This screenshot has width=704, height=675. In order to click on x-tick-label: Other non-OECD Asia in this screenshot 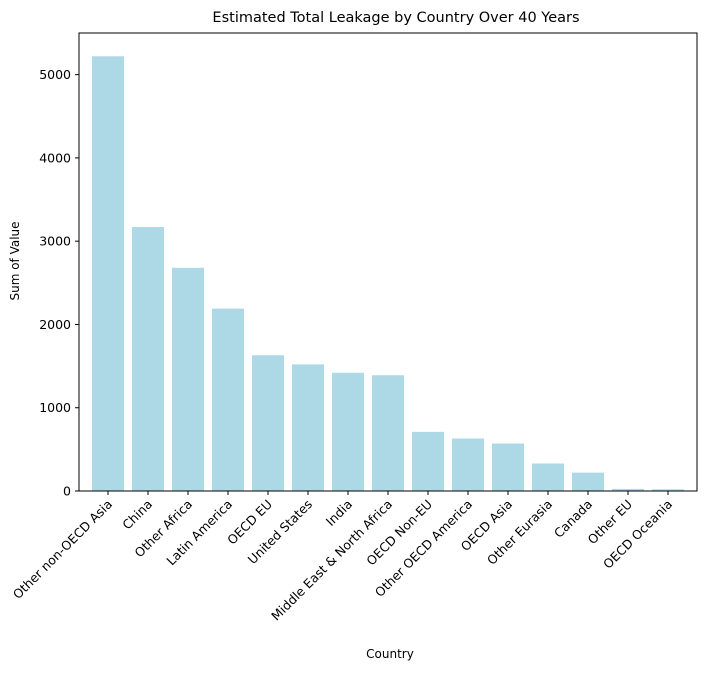, I will do `click(62, 549)`.